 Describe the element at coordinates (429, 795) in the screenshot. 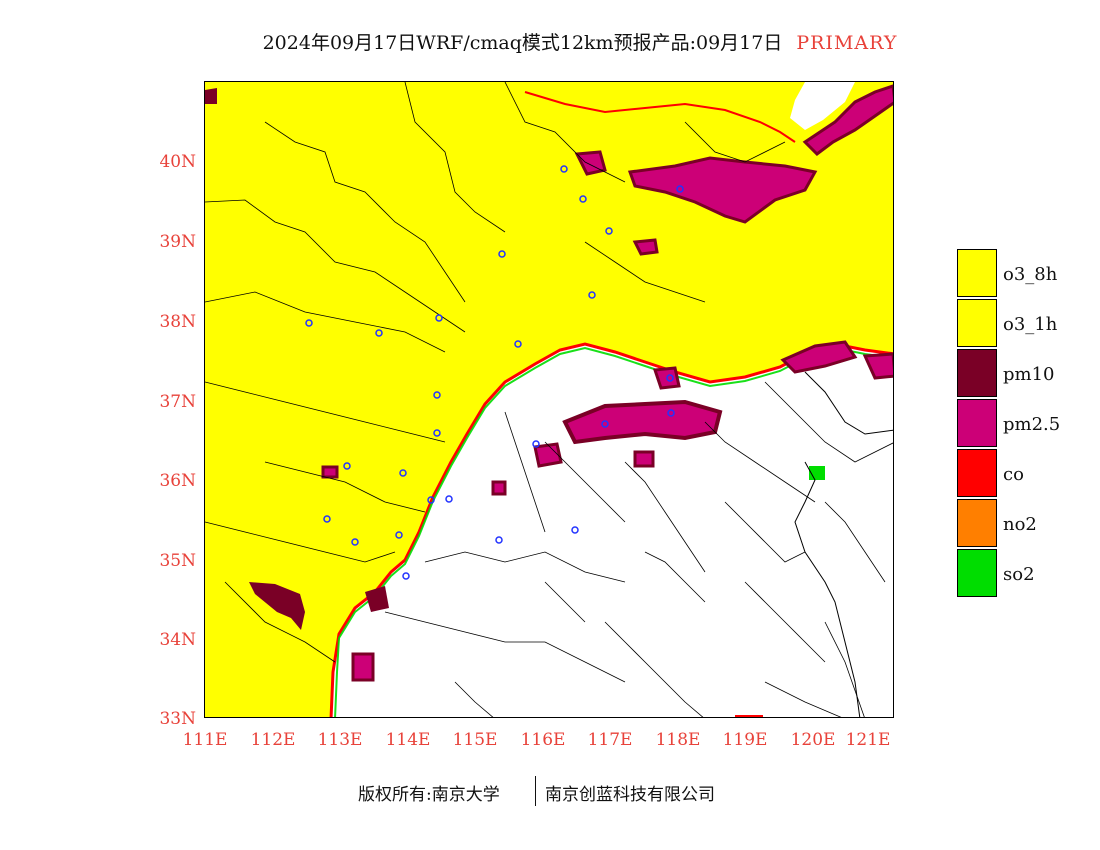

I see `copyright-owner: 版权所有:南京大学` at that location.